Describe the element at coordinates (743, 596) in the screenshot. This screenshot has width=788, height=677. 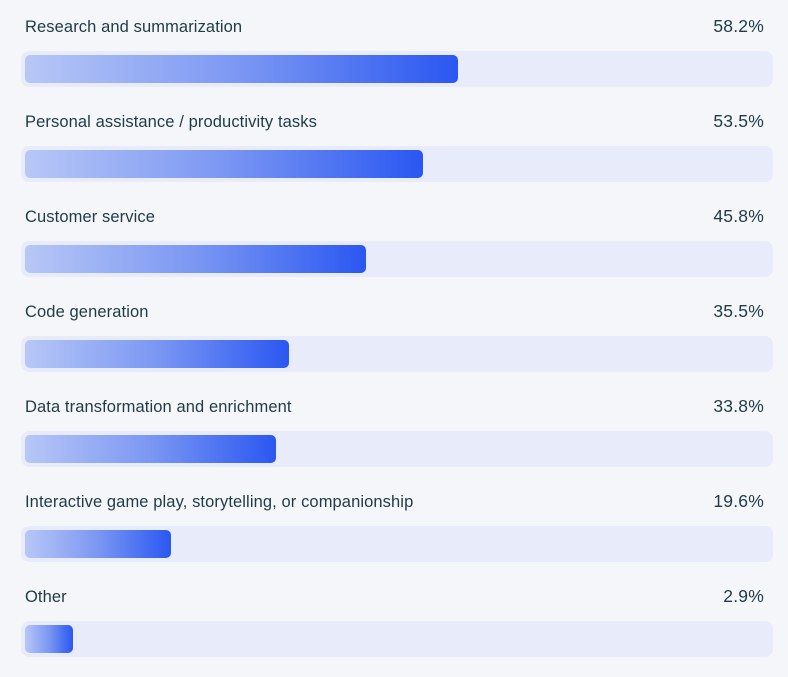
I see `value-label: 2.9%` at that location.